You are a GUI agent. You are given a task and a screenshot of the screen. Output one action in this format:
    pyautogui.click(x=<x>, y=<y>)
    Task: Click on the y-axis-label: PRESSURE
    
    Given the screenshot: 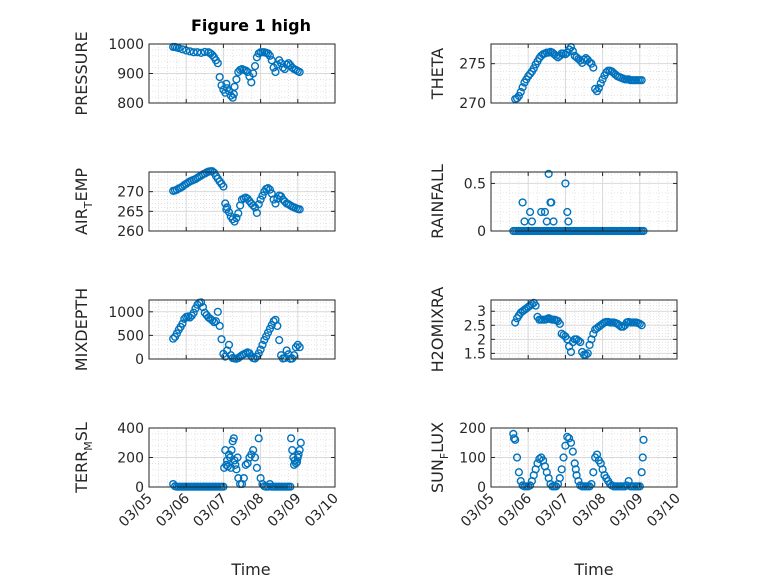 What is the action you would take?
    pyautogui.click(x=81, y=73)
    